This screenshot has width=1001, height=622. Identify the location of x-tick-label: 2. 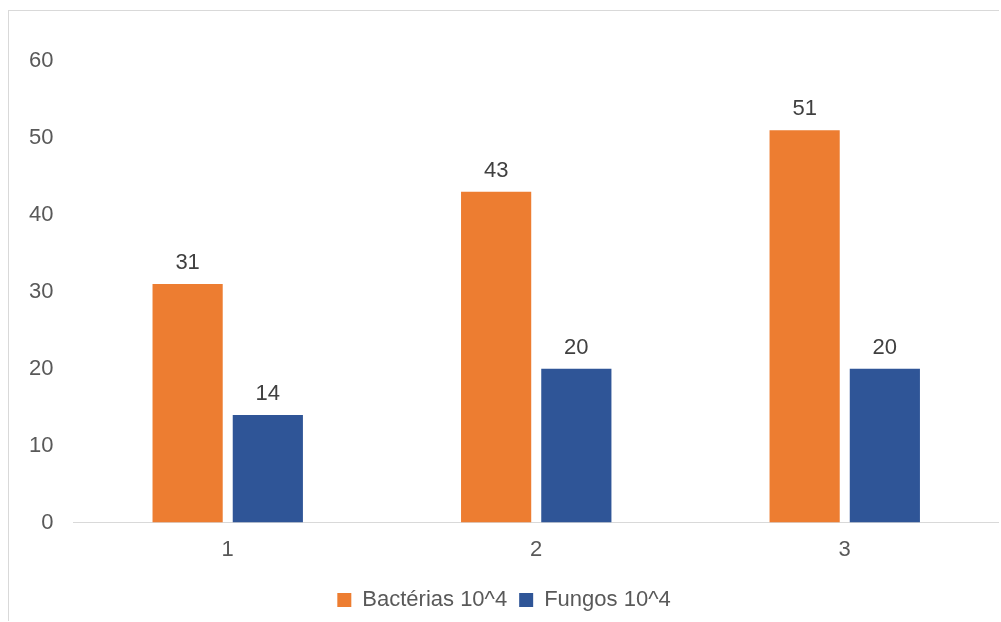
(536, 548).